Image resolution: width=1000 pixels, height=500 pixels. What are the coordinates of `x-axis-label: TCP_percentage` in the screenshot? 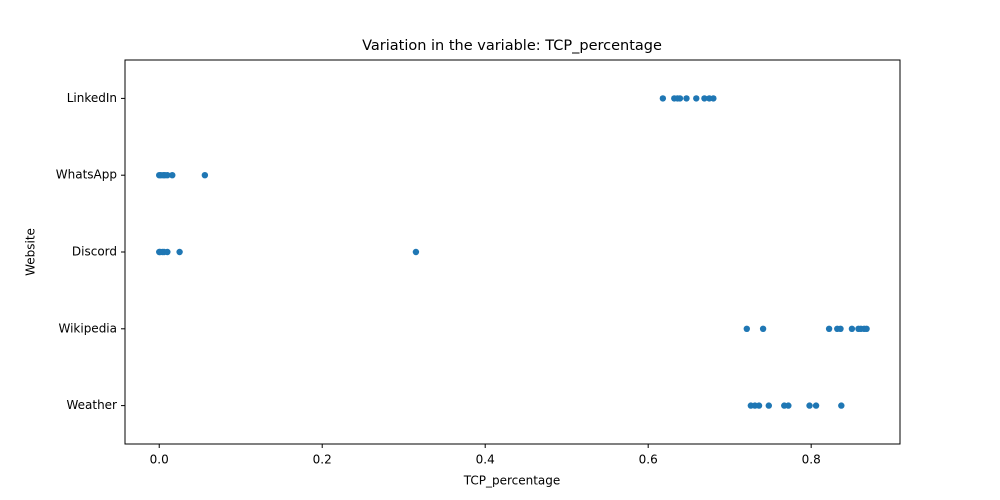 It's located at (512, 481).